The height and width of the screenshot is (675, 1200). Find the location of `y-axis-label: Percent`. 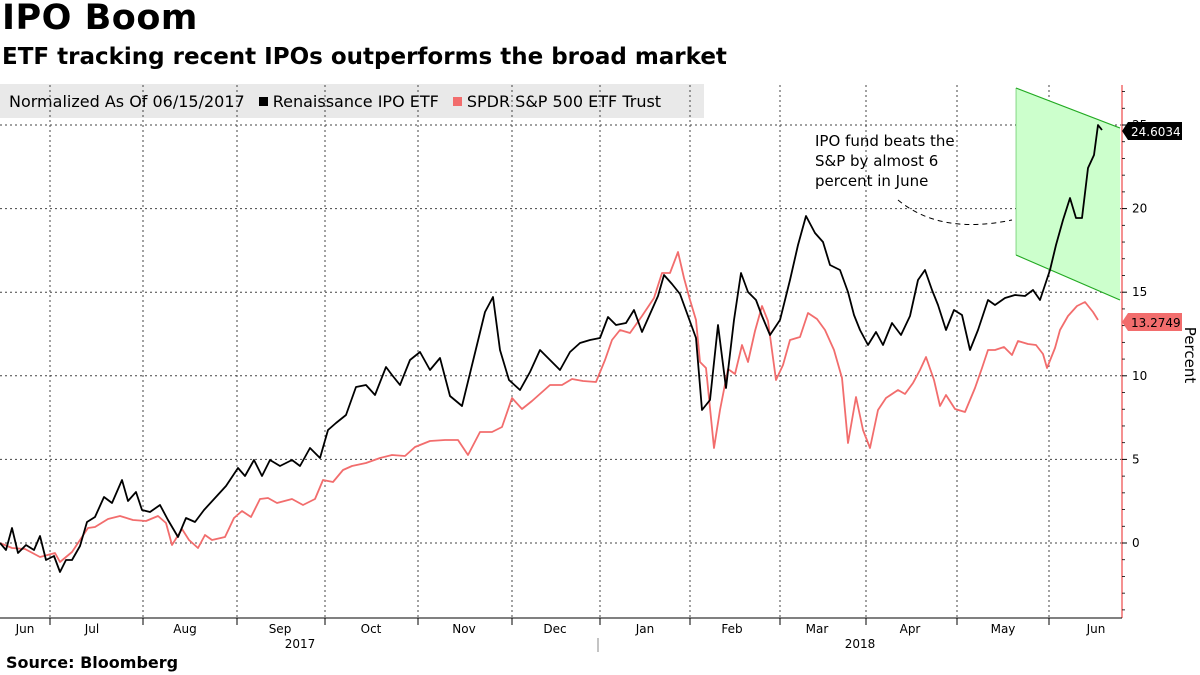

y-axis-label: Percent is located at coordinates (1190, 355).